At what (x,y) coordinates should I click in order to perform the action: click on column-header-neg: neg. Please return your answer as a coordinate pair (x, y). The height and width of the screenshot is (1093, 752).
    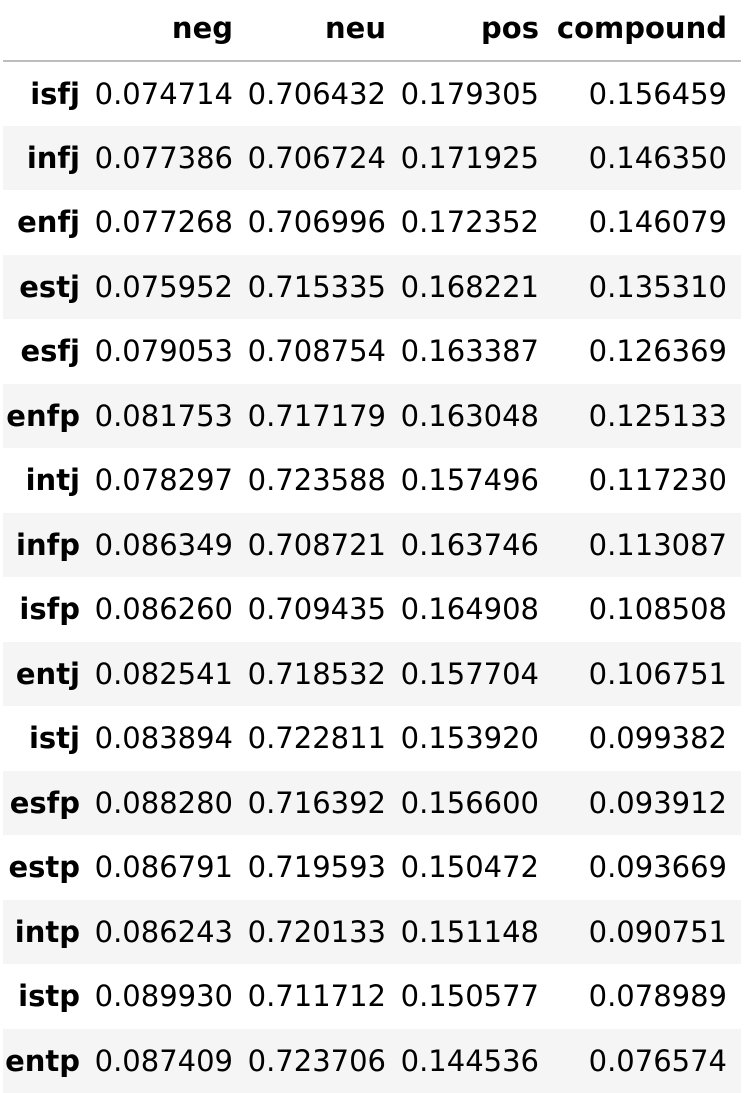
    Looking at the image, I should click on (168, 30).